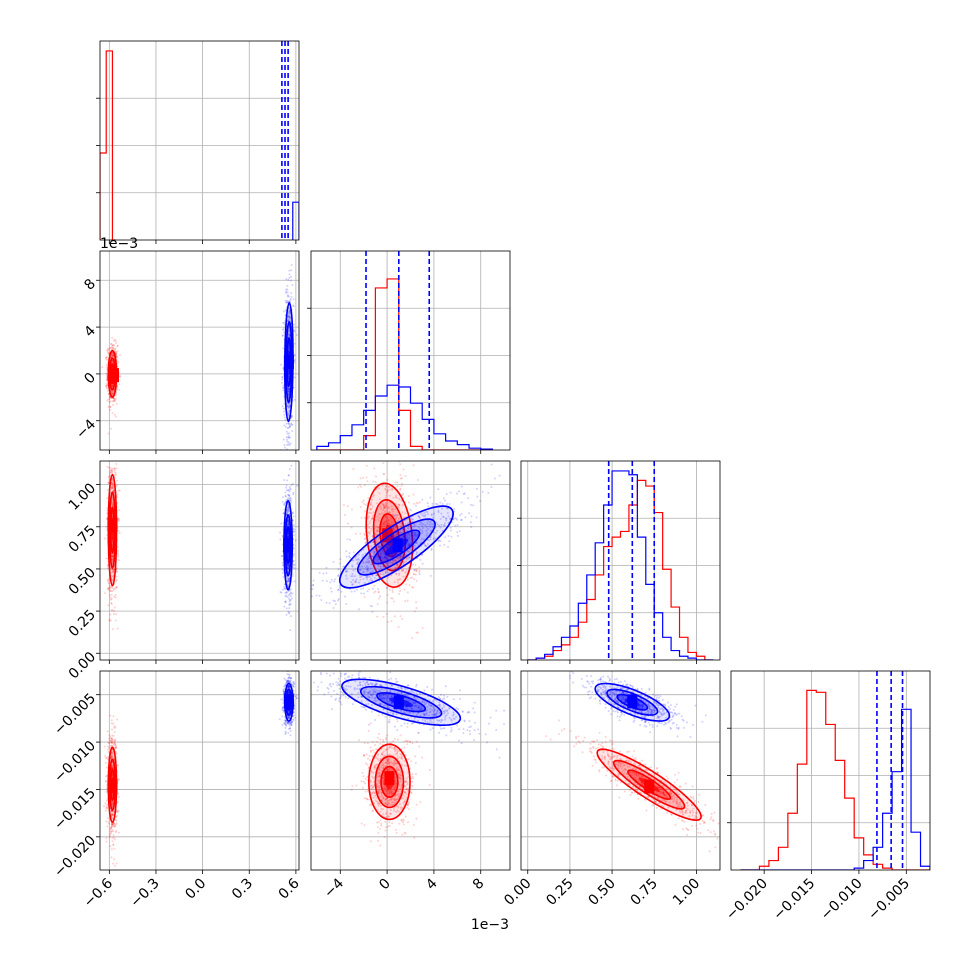 The width and height of the screenshot is (970, 970). I want to click on pair-area, so click(199, 360).